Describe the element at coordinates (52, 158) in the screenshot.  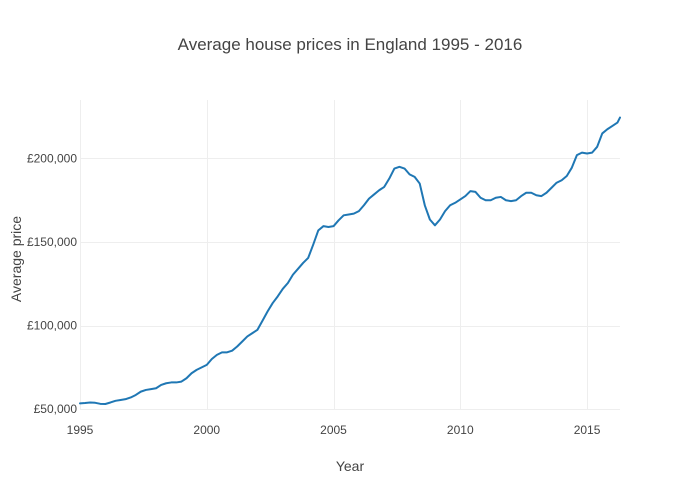
I see `y-tick-label: £200,000` at that location.